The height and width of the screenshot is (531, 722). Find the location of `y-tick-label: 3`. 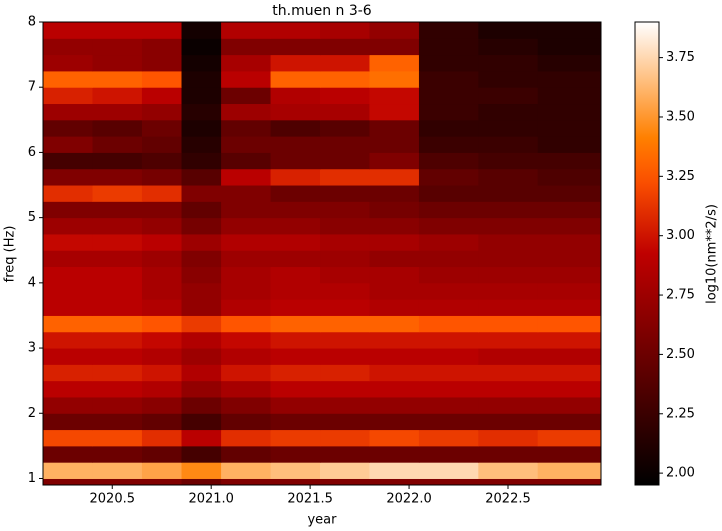

y-tick-label: 3 is located at coordinates (32, 348).